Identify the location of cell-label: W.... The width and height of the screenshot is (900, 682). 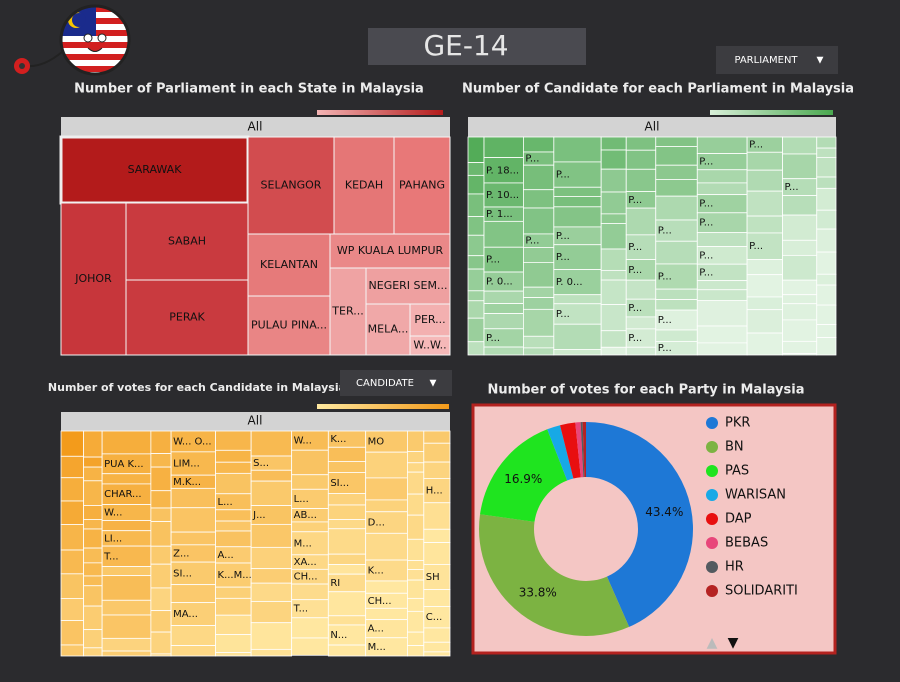
(113, 513).